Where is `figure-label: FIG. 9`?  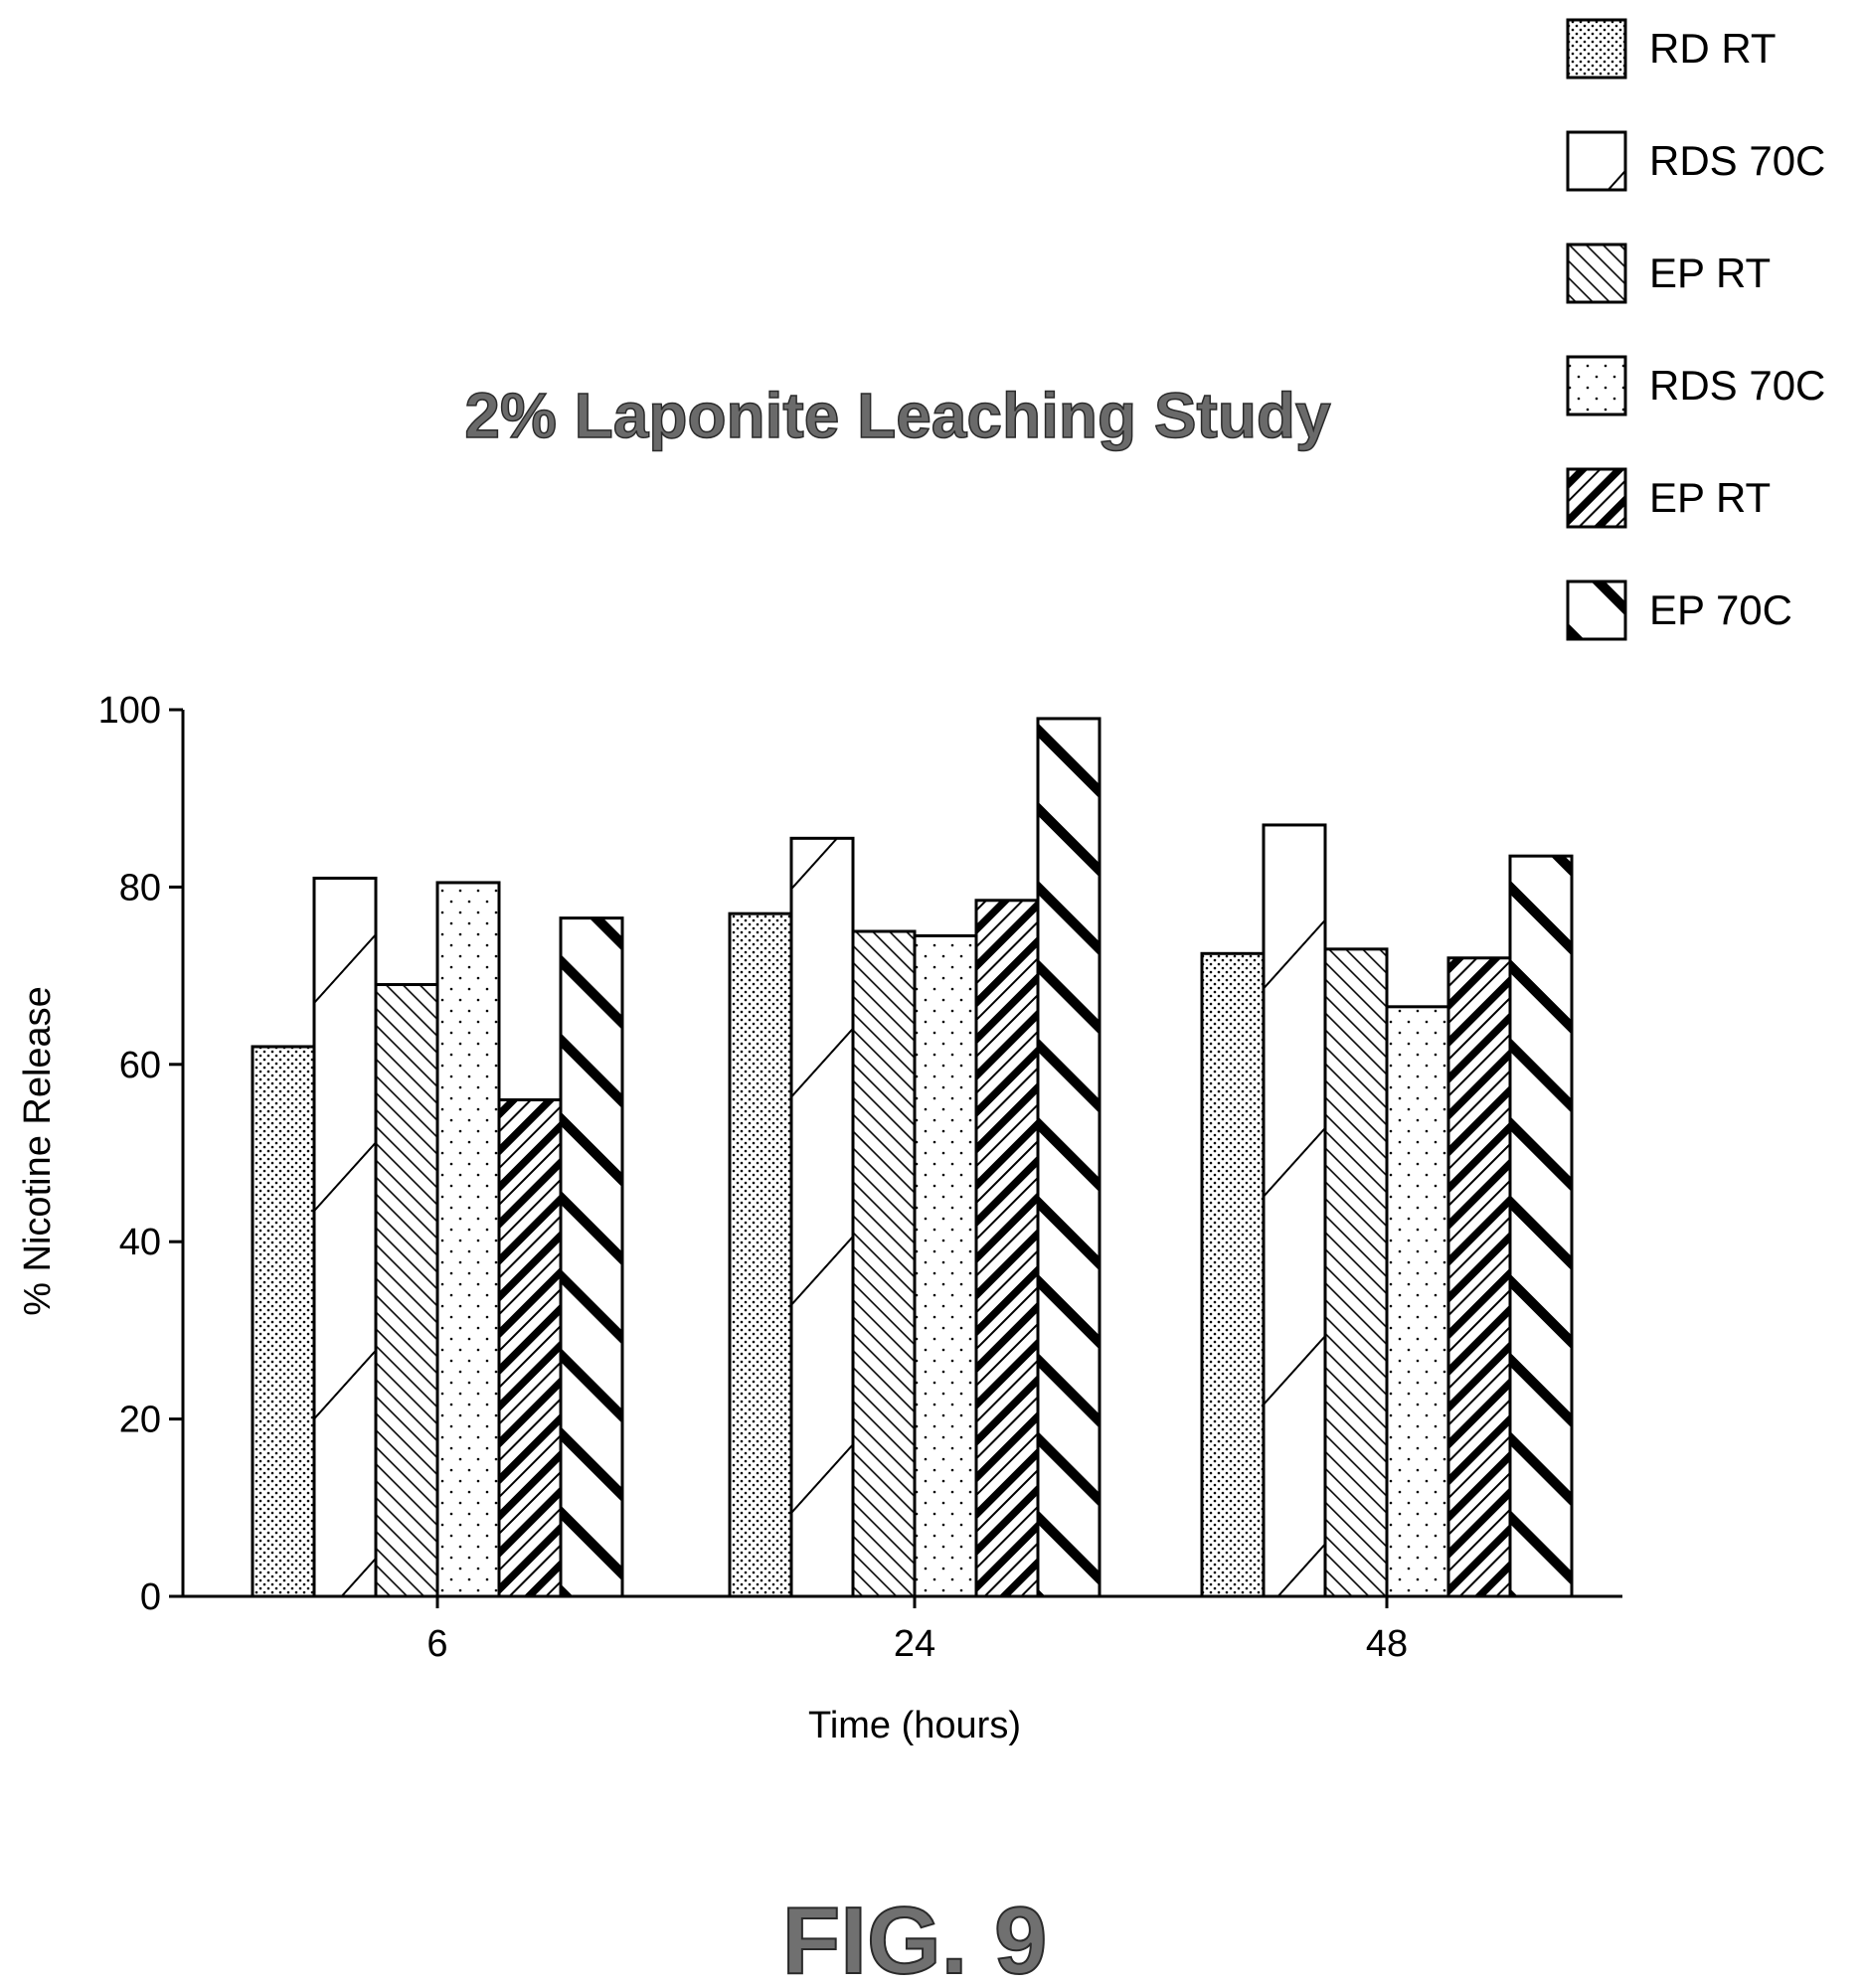
figure-label: FIG. 9 is located at coordinates (915, 1938).